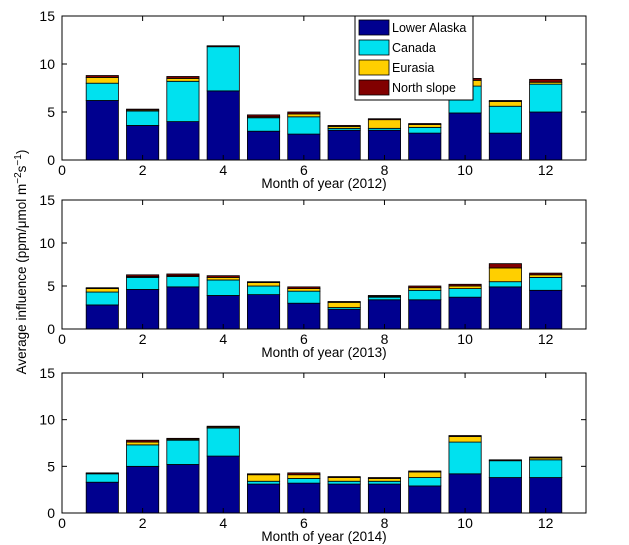  I want to click on x-axis-label: Month of year (2014), so click(323, 536).